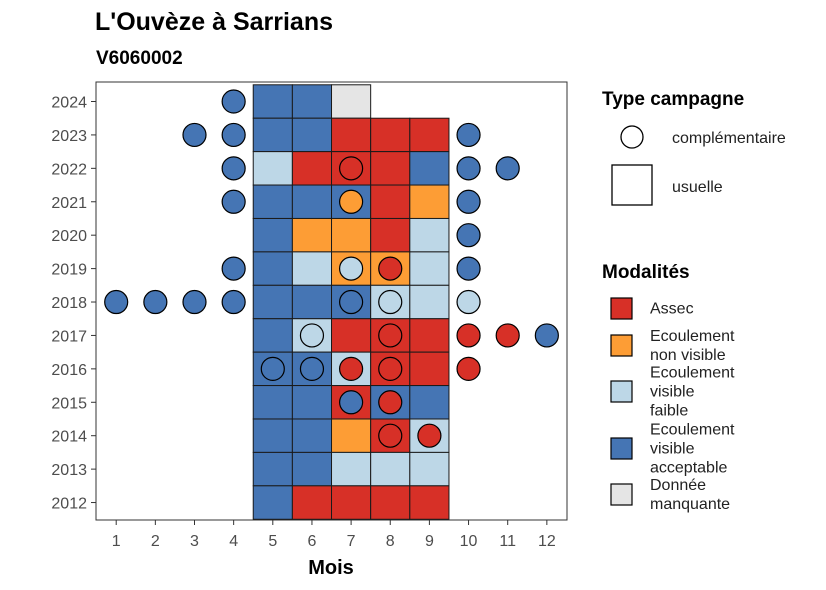  Describe the element at coordinates (694, 147) in the screenshot. I see `legend-type-campagne: Type campagne complémentaire usuelle` at that location.